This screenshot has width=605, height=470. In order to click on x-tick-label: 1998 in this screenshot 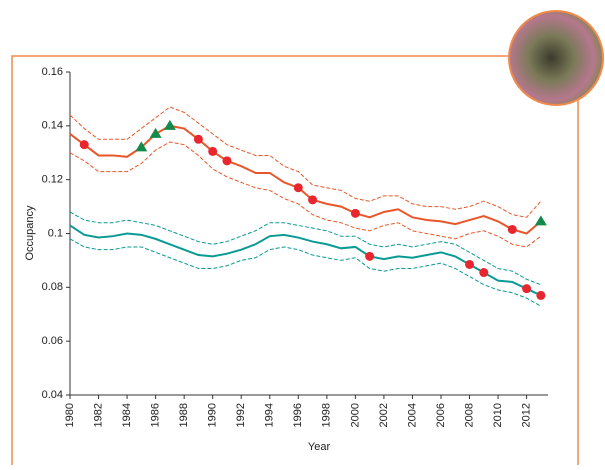, I will do `click(327, 415)`.